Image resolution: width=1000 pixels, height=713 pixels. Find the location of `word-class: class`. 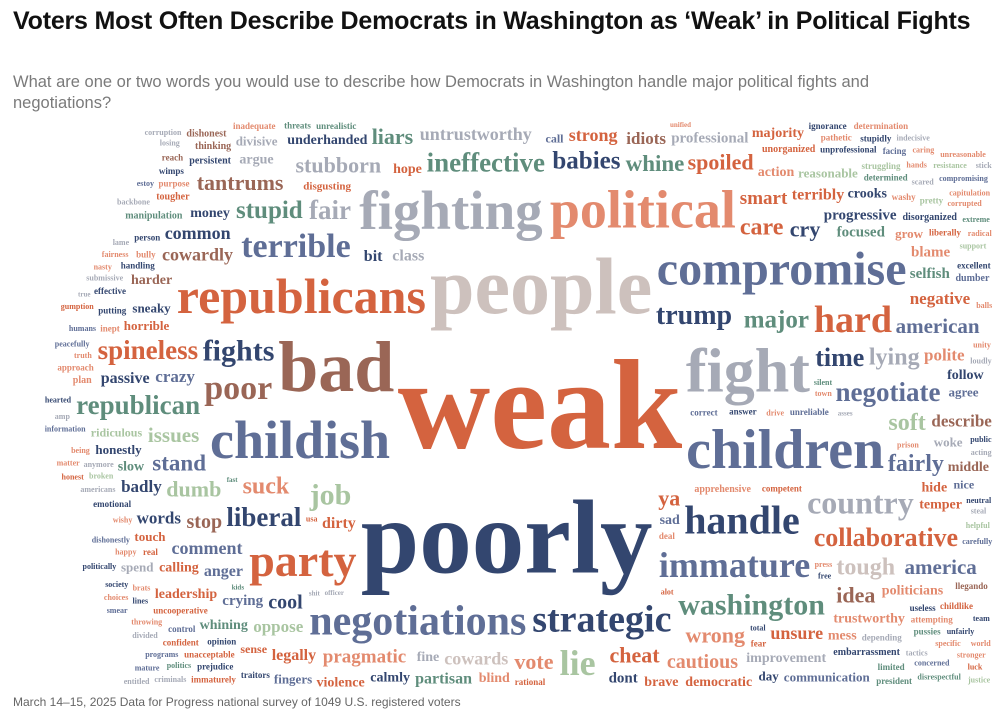

word-class: class is located at coordinates (408, 256).